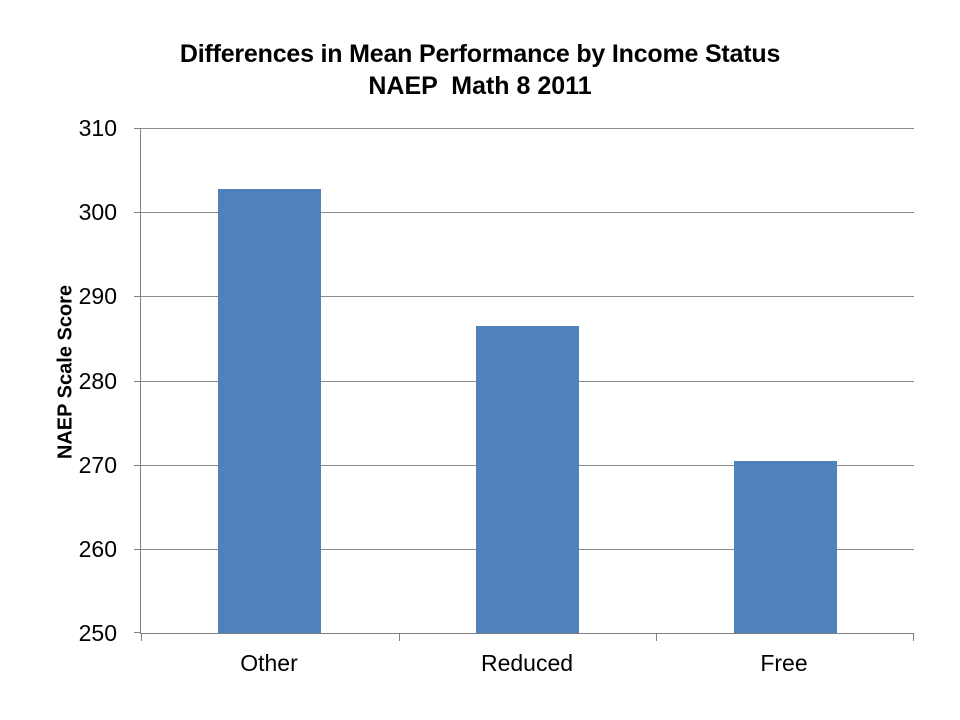 Image resolution: width=960 pixels, height=720 pixels. What do you see at coordinates (97, 464) in the screenshot?
I see `y-tick-label: 270` at bounding box center [97, 464].